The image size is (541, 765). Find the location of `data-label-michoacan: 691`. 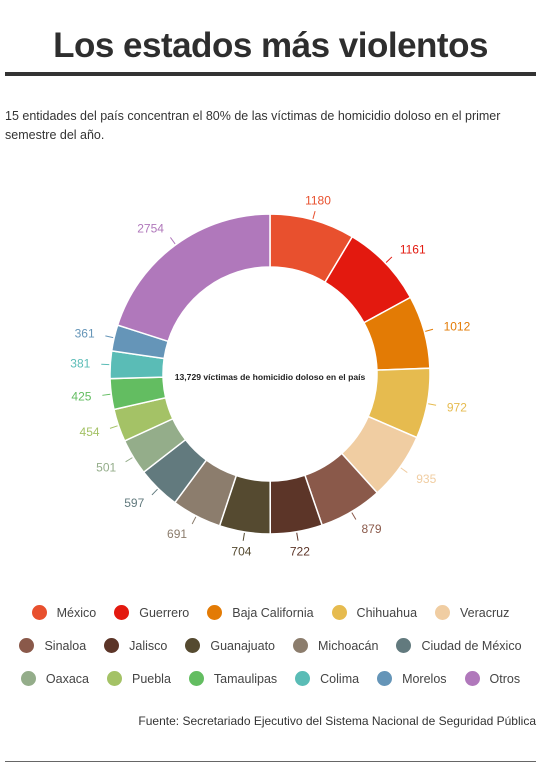

data-label-michoacan: 691 is located at coordinates (177, 534).